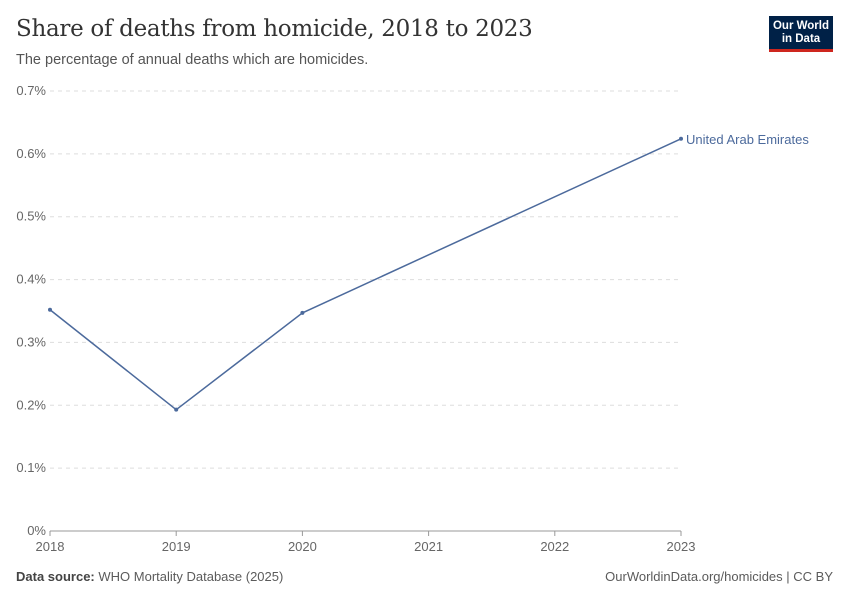 The width and height of the screenshot is (850, 600). What do you see at coordinates (31, 341) in the screenshot?
I see `y-tick-label: 0.3%` at bounding box center [31, 341].